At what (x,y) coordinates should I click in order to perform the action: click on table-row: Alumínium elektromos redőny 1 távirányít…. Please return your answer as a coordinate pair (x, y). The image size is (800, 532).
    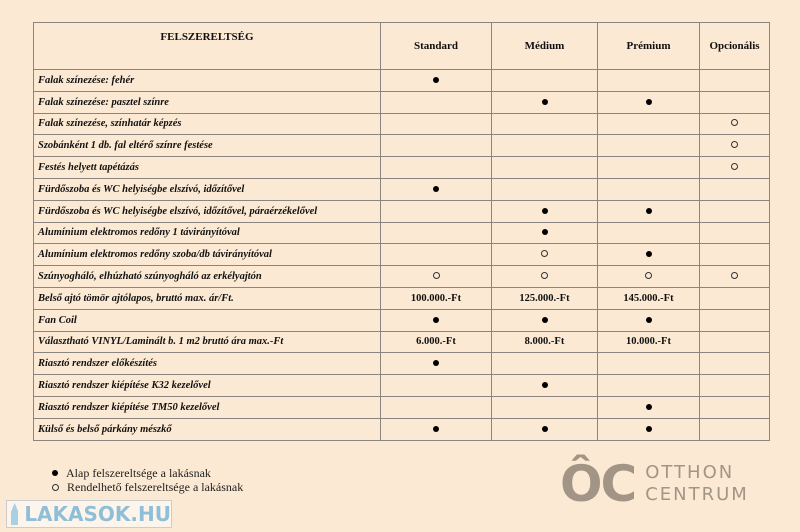
    Looking at the image, I should click on (401, 233).